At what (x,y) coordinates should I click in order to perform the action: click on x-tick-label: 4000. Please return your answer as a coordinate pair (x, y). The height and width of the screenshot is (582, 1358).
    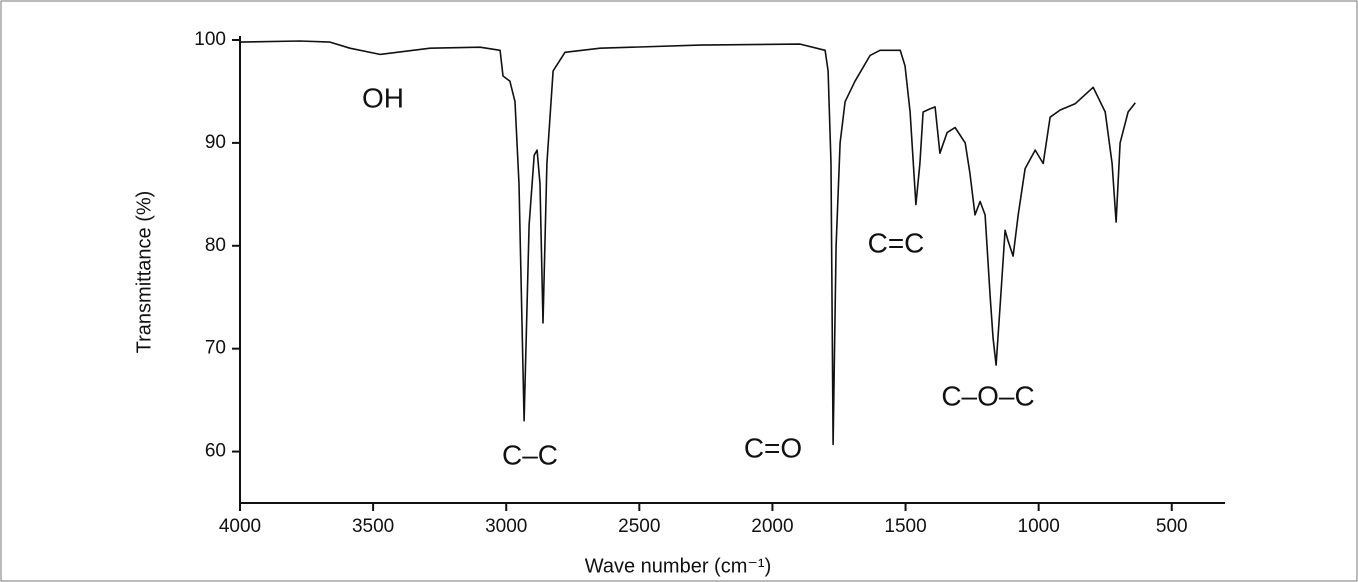
    Looking at the image, I should click on (240, 526).